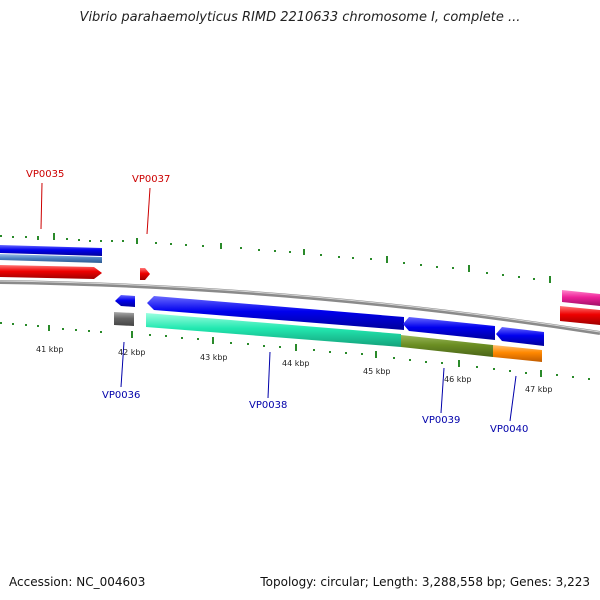 The image size is (600, 600). Describe the element at coordinates (51, 272) in the screenshot. I see `gene-vp0035-arrow` at that location.